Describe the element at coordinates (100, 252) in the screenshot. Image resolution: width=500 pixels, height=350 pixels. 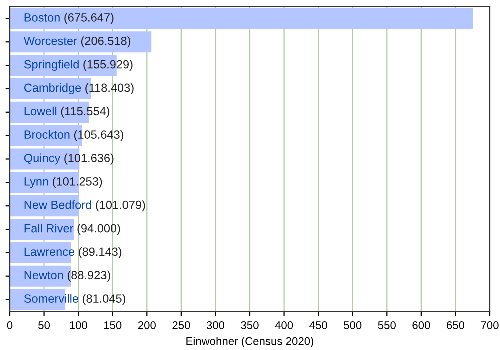
I see `data-label: (89.143)` at that location.